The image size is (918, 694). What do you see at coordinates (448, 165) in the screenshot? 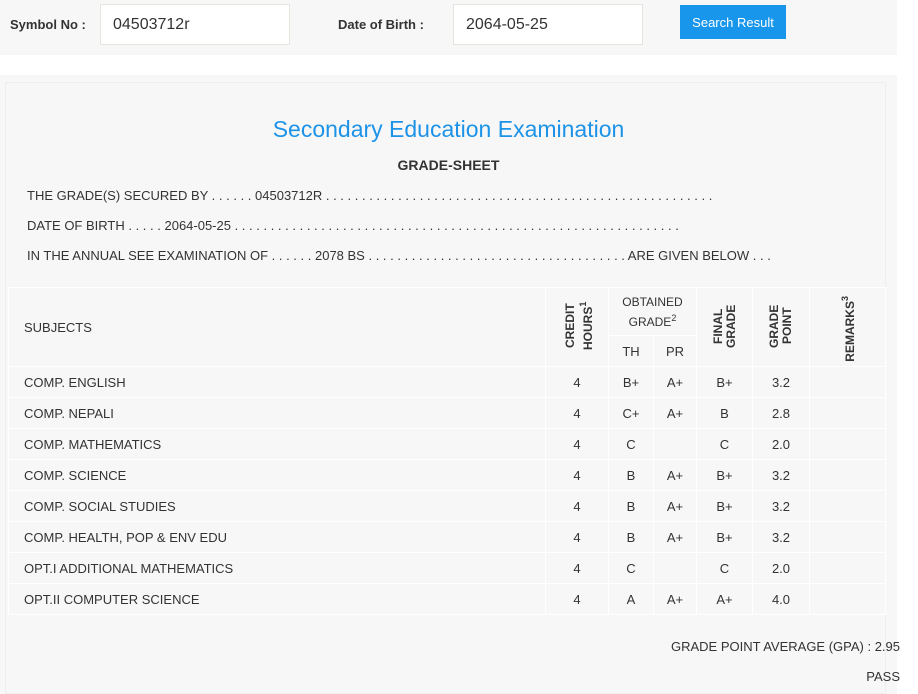
I see `grade-sheet-subtitle: GRADE-SHEET` at bounding box center [448, 165].